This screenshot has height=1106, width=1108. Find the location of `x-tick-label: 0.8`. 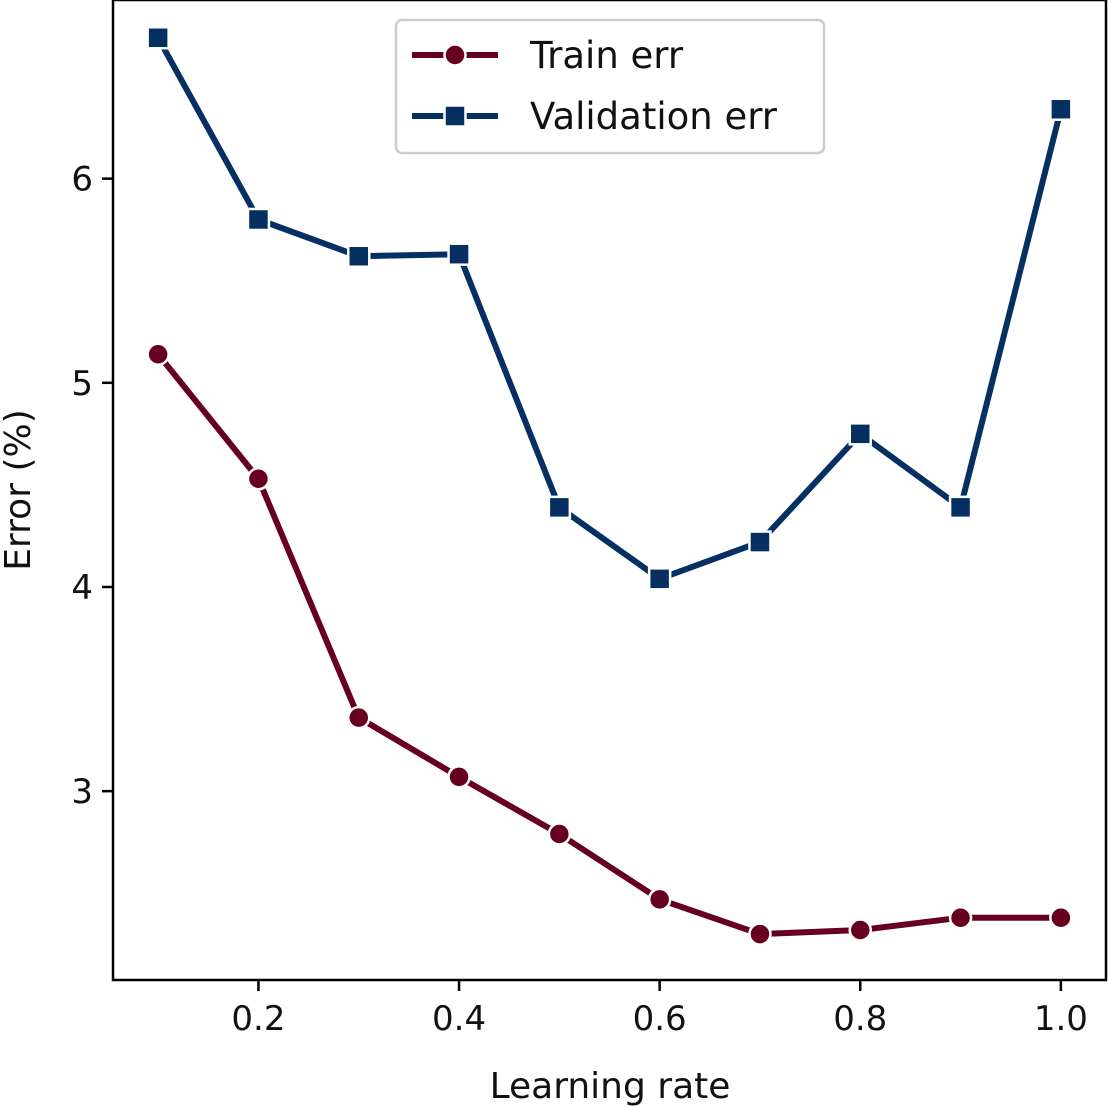

x-tick-label: 0.8 is located at coordinates (860, 1019).